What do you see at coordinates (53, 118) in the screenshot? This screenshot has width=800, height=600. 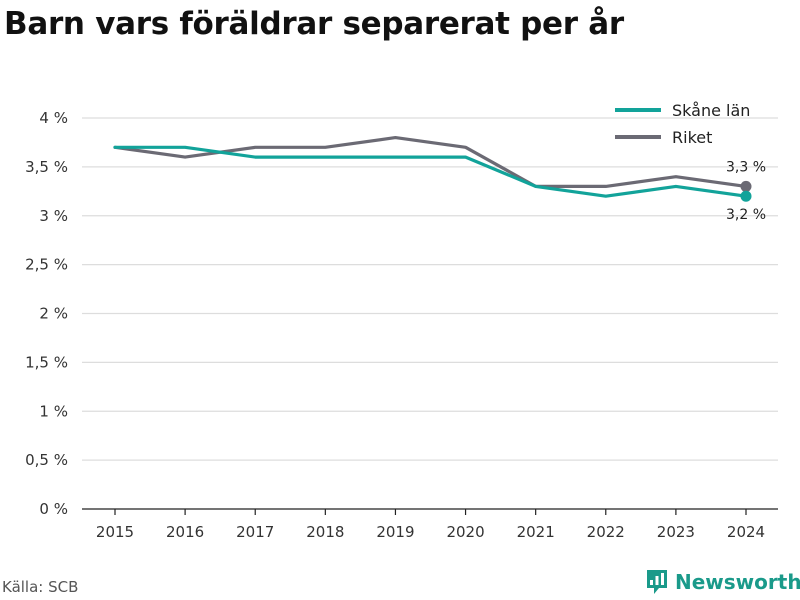 I see `y-tick-label: 4 %` at bounding box center [53, 118].